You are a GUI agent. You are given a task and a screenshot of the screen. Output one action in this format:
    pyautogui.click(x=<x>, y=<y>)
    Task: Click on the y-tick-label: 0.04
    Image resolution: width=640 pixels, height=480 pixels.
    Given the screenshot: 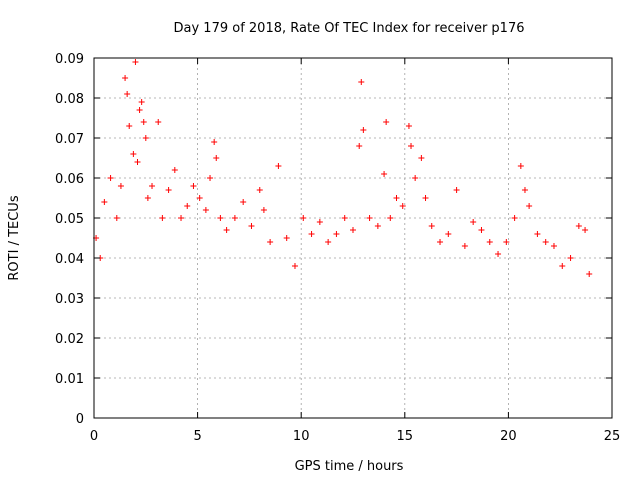 What is the action you would take?
    pyautogui.click(x=69, y=259)
    